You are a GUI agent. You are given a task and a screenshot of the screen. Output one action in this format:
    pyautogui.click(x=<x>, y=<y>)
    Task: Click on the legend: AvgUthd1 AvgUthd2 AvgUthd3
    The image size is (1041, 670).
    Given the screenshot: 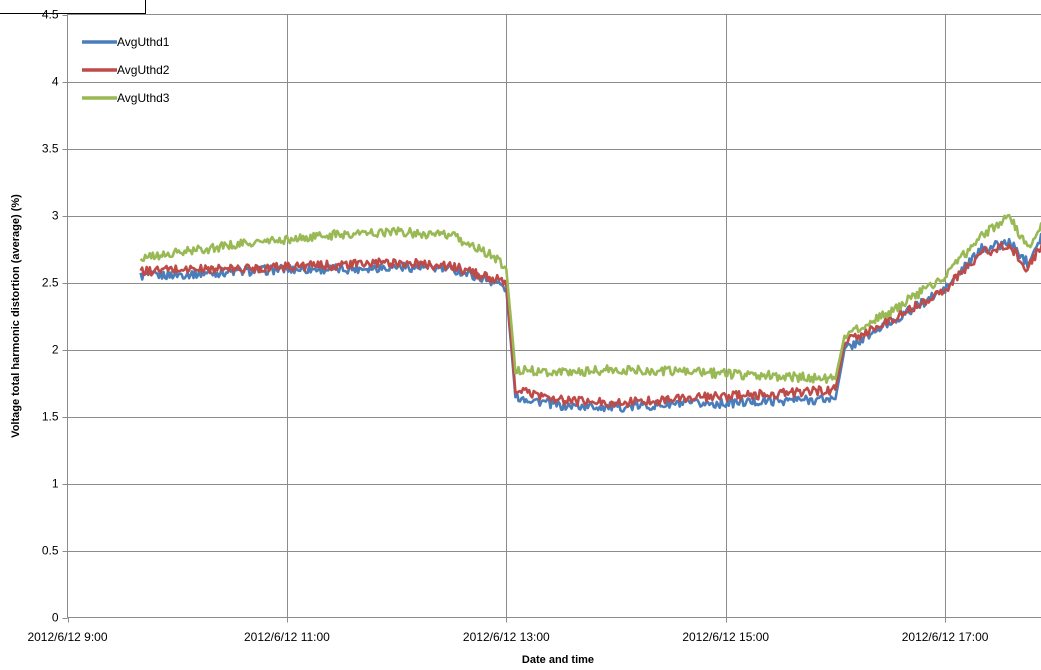 What is the action you would take?
    pyautogui.click(x=126, y=70)
    